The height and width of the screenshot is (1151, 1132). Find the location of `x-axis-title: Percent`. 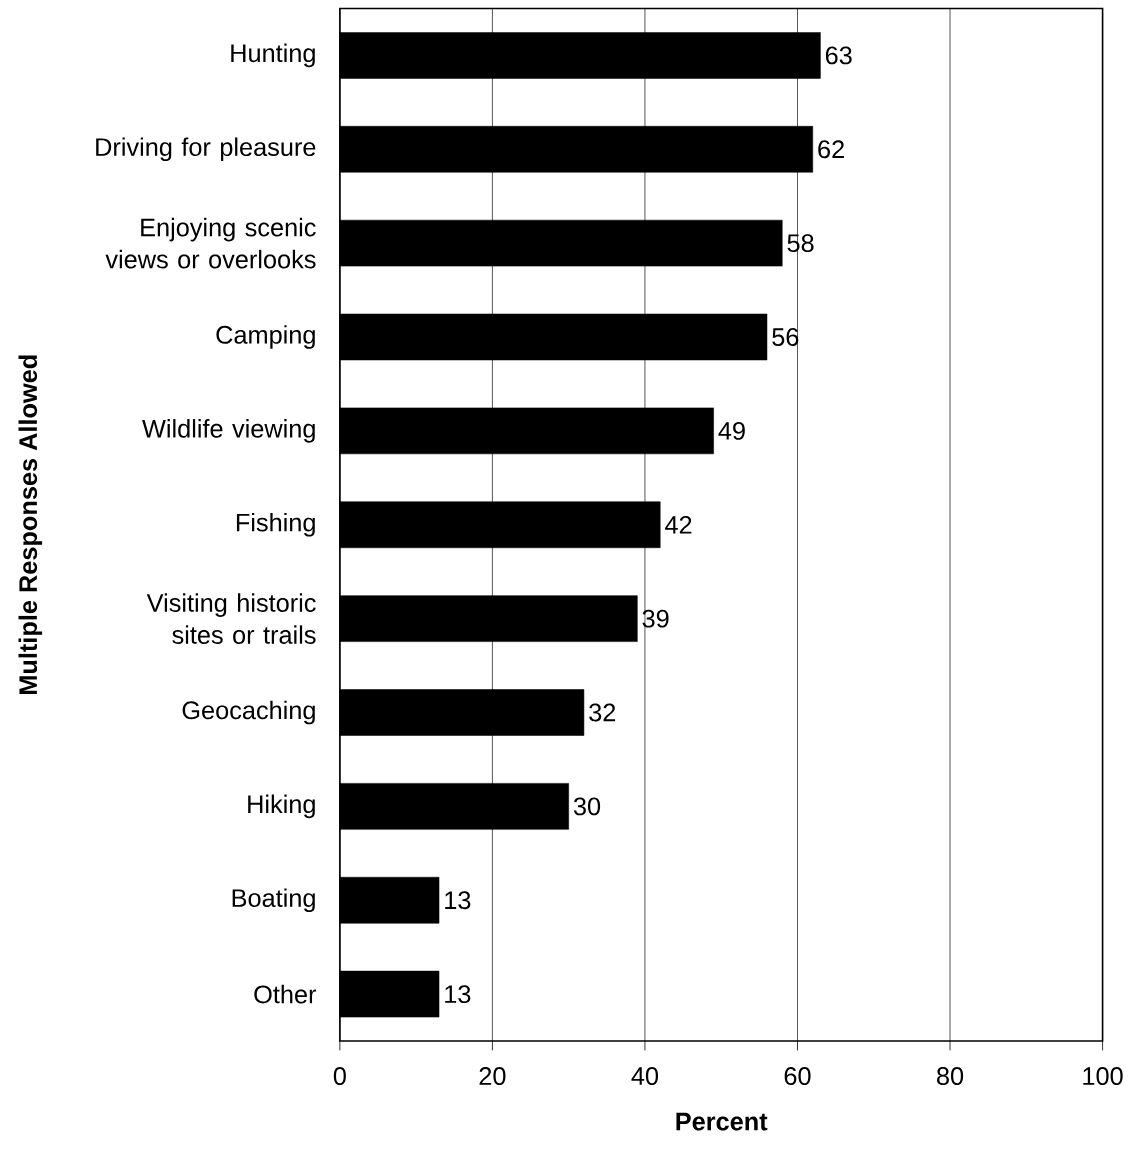

x-axis-title: Percent is located at coordinates (722, 1121).